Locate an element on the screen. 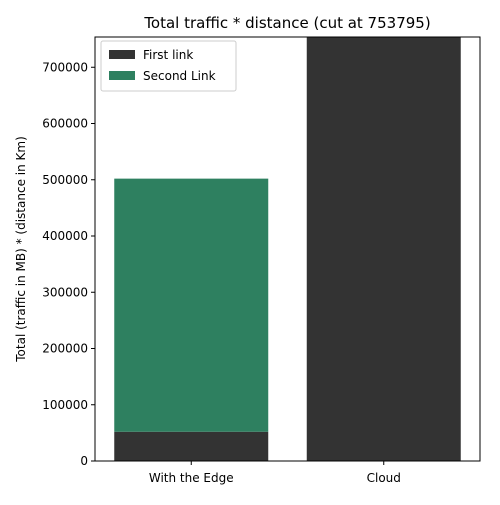 Image resolution: width=500 pixels, height=505 pixels. x-tick-label: Cloud is located at coordinates (384, 478).